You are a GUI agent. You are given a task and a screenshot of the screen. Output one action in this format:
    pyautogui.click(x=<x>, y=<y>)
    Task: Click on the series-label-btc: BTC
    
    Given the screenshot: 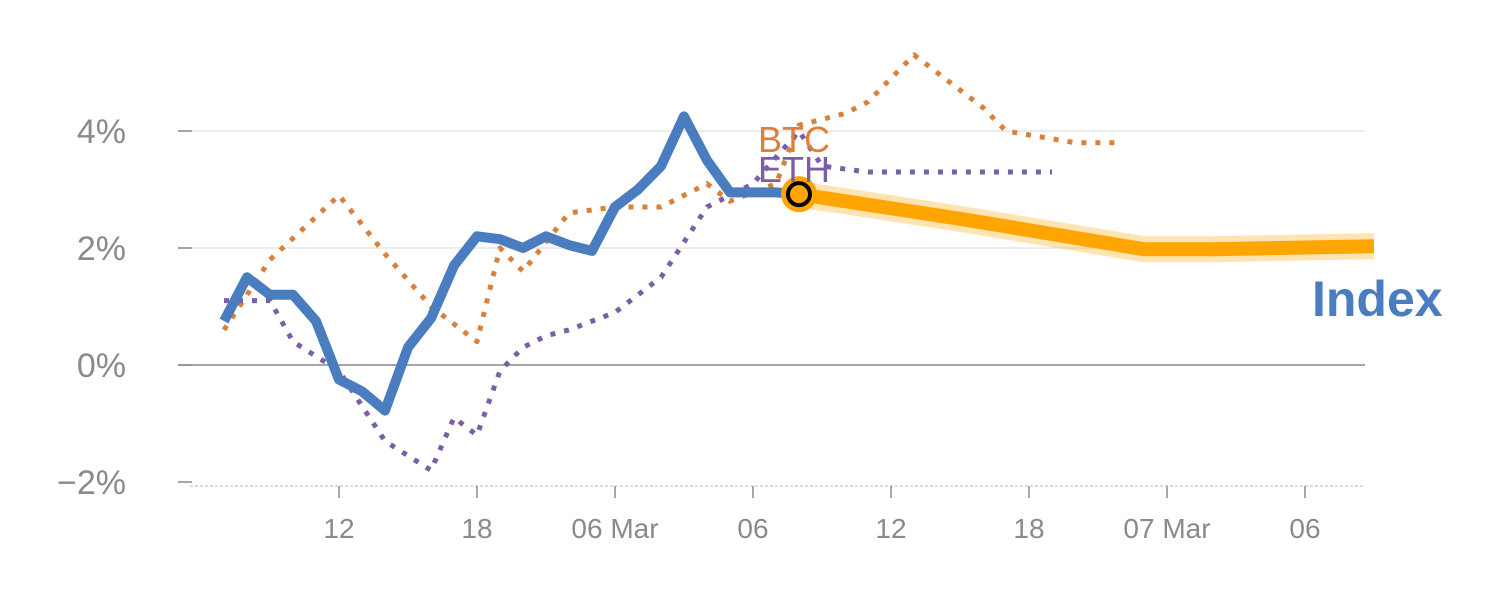 What is the action you would take?
    pyautogui.click(x=794, y=139)
    